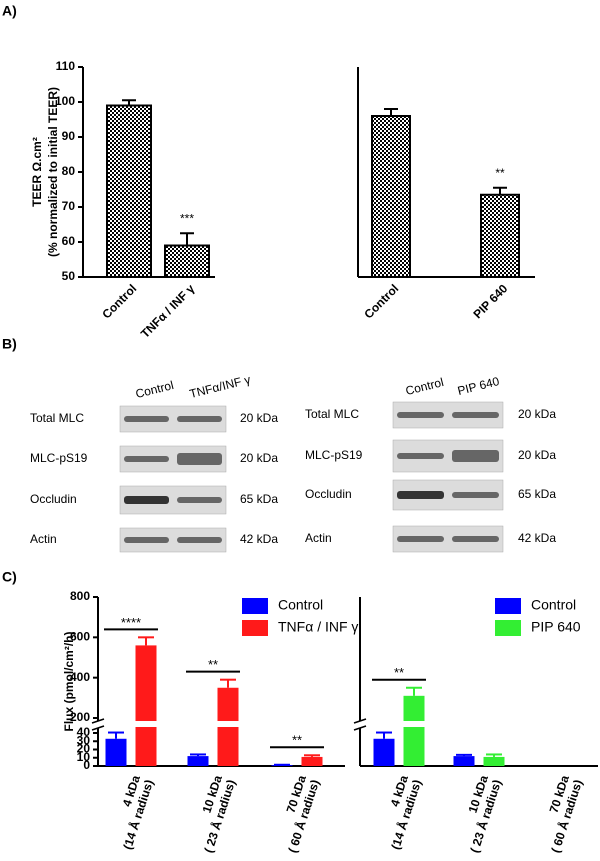 The image size is (600, 861). Describe the element at coordinates (69, 206) in the screenshot. I see `y-tick-label: 70` at that location.